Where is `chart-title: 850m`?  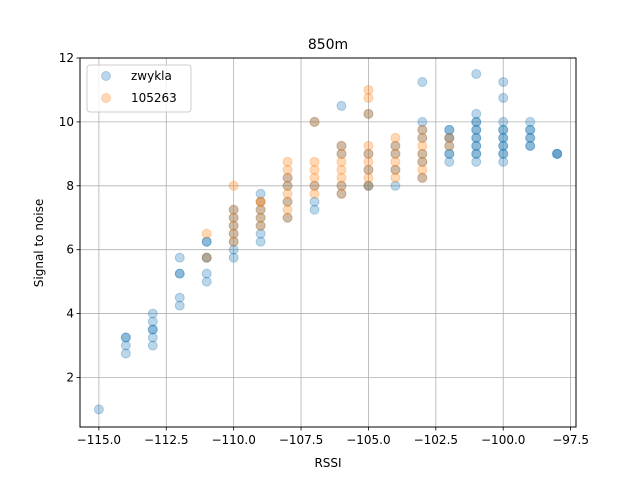
chart-title: 850m is located at coordinates (328, 45).